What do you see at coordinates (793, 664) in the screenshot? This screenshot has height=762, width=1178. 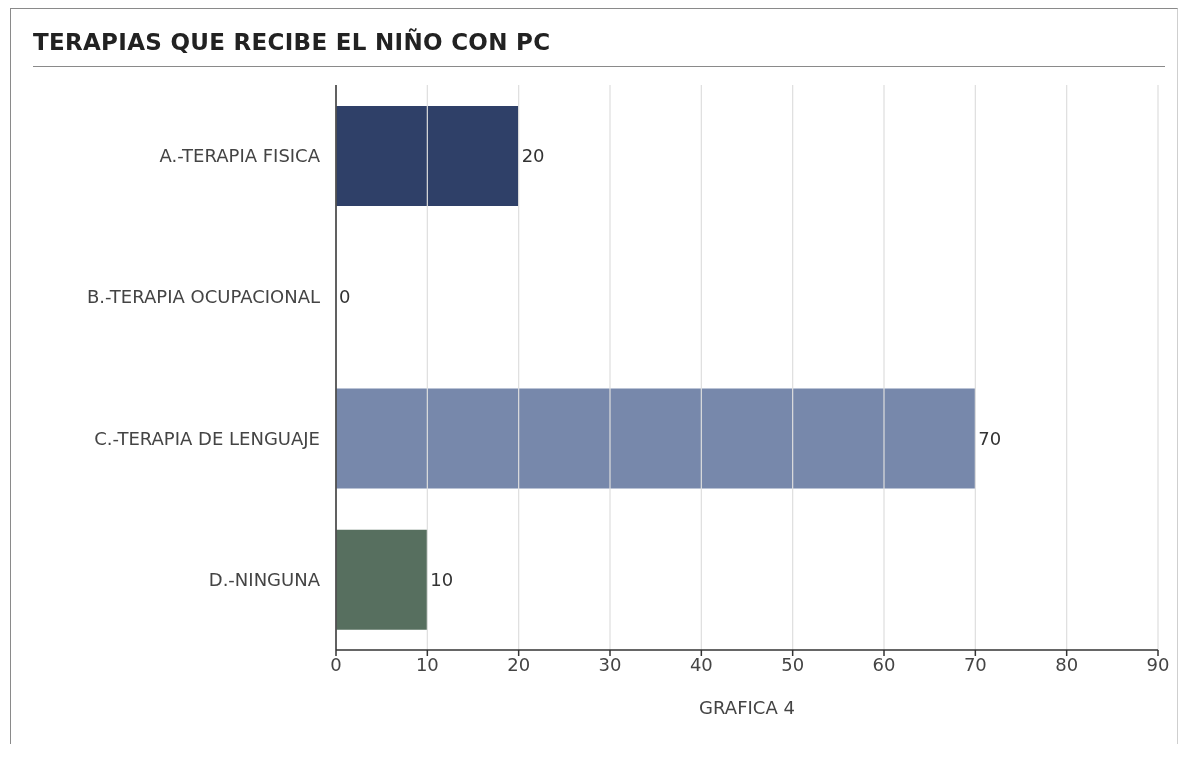 I see `x-tick-label: 50` at bounding box center [793, 664].